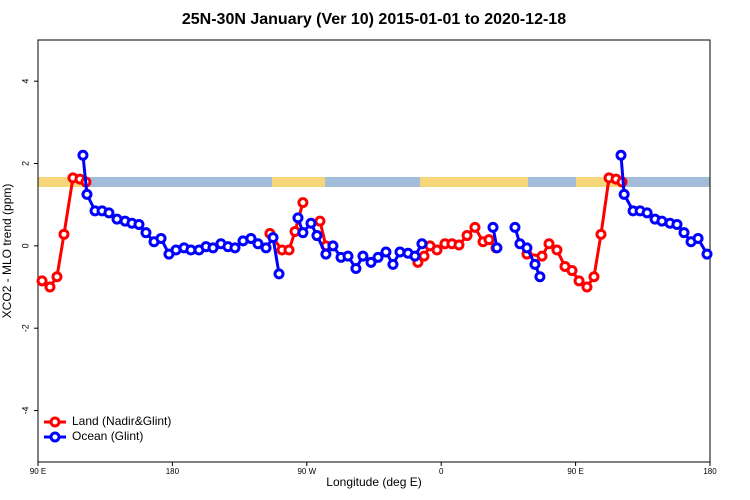 The height and width of the screenshot is (500, 750). I want to click on y-tick-label: -2, so click(25, 328).